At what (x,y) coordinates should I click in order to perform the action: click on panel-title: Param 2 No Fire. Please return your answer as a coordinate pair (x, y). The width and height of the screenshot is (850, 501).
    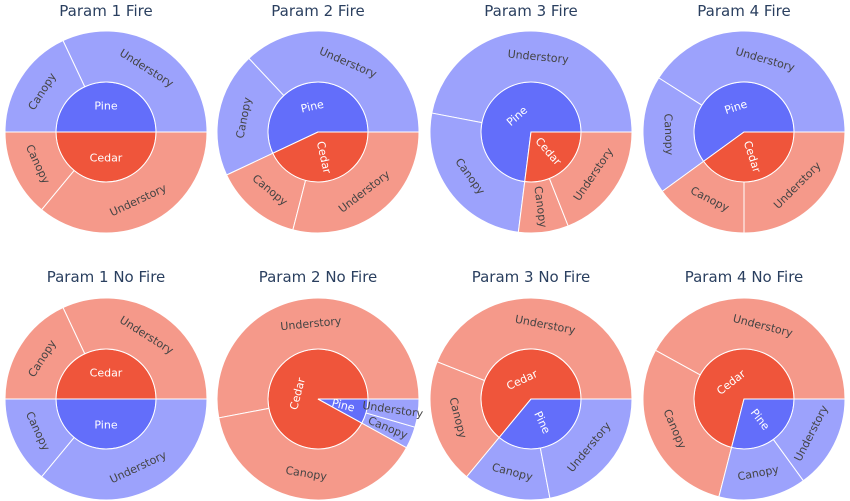
    Looking at the image, I should click on (318, 277).